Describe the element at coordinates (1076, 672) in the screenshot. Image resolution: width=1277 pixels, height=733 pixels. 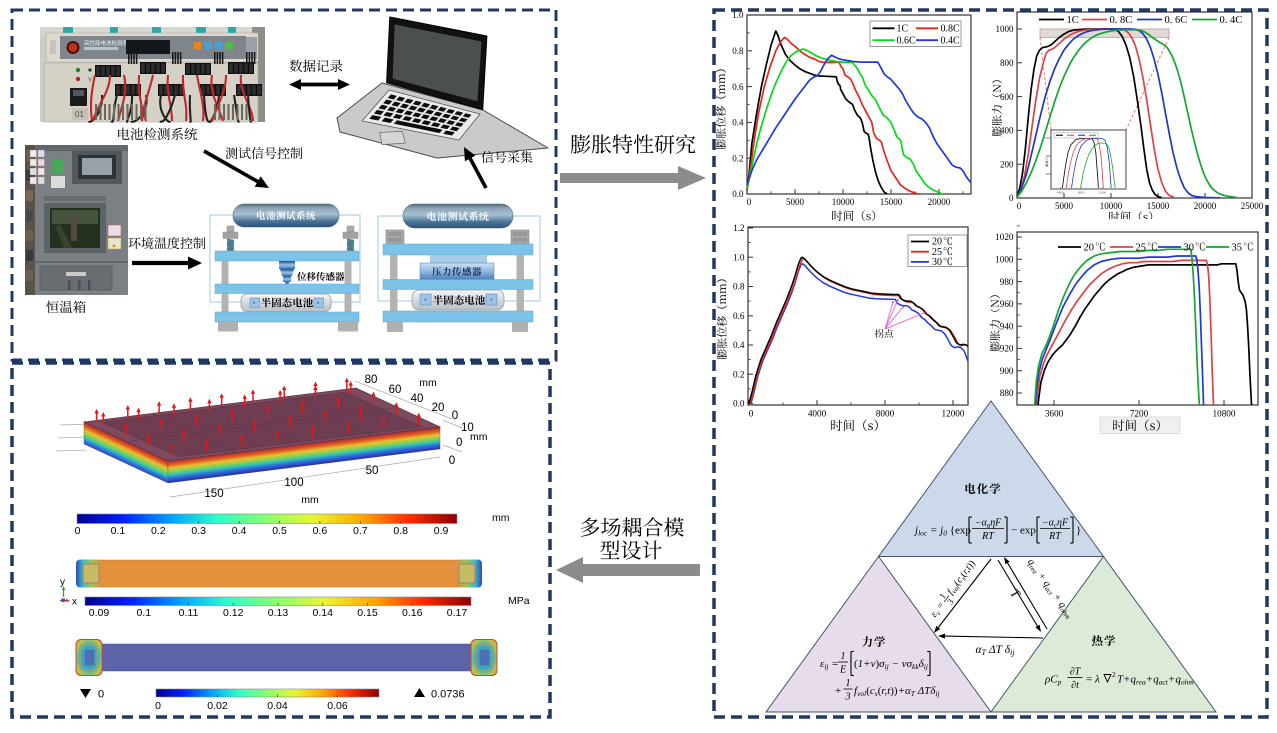
I see `svg-text: ∂T` at that location.